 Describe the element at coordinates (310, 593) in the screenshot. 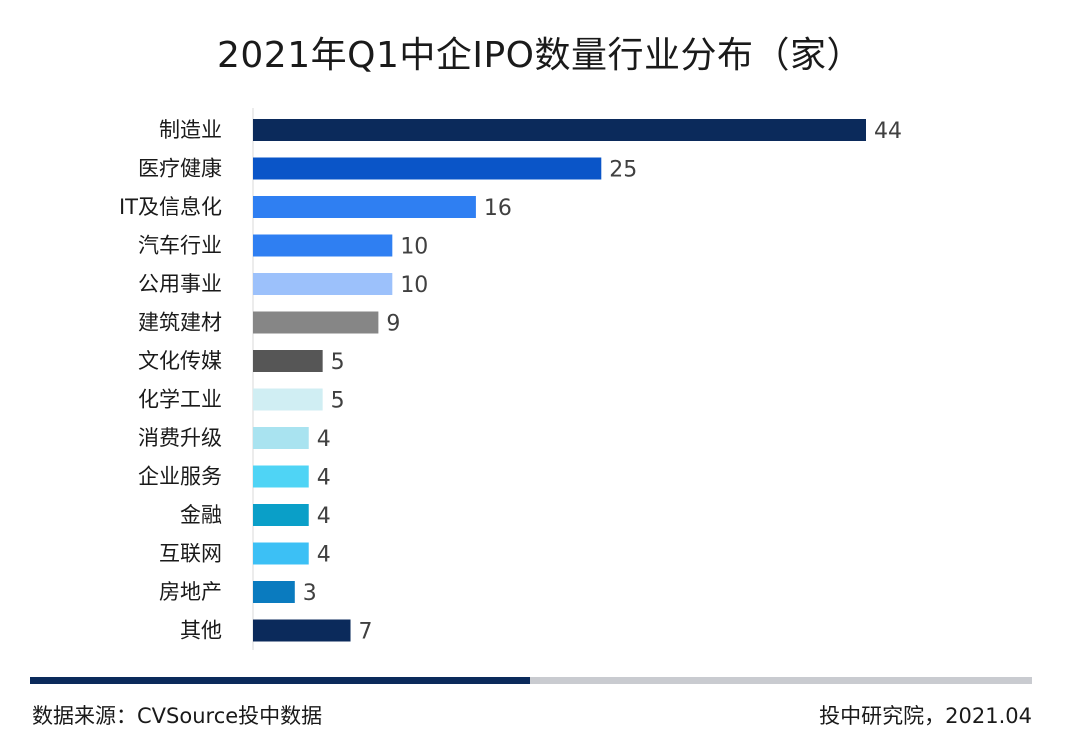

I see `value-label: 3` at that location.